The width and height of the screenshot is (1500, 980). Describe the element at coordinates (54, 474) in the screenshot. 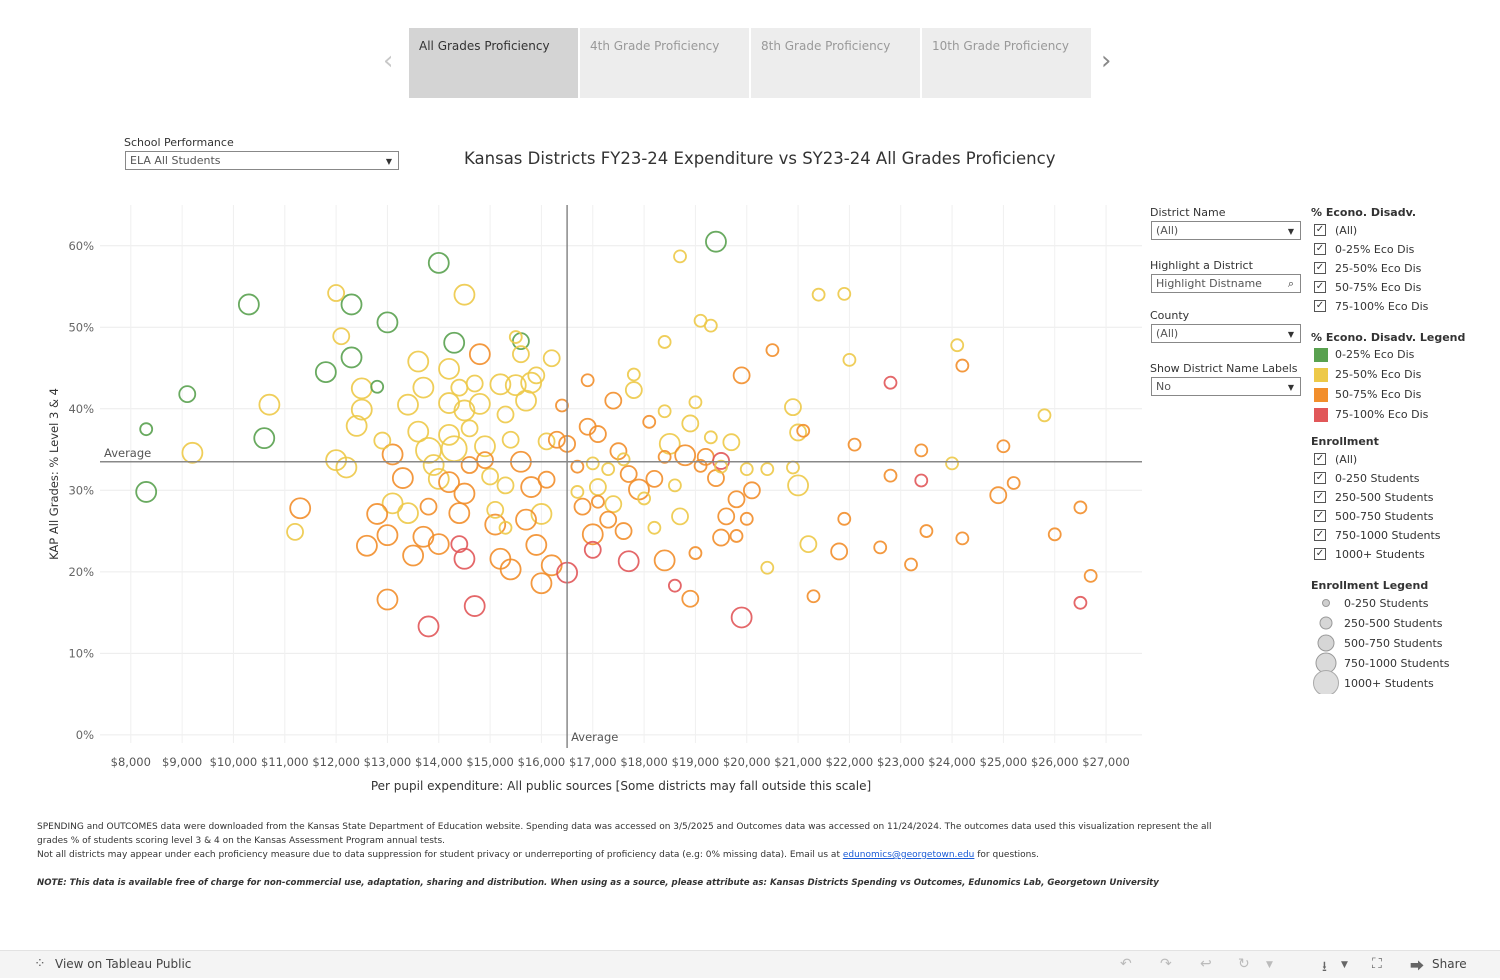

I see `y-axis-title: KAP All Grades: % Level 3 & 4` at that location.